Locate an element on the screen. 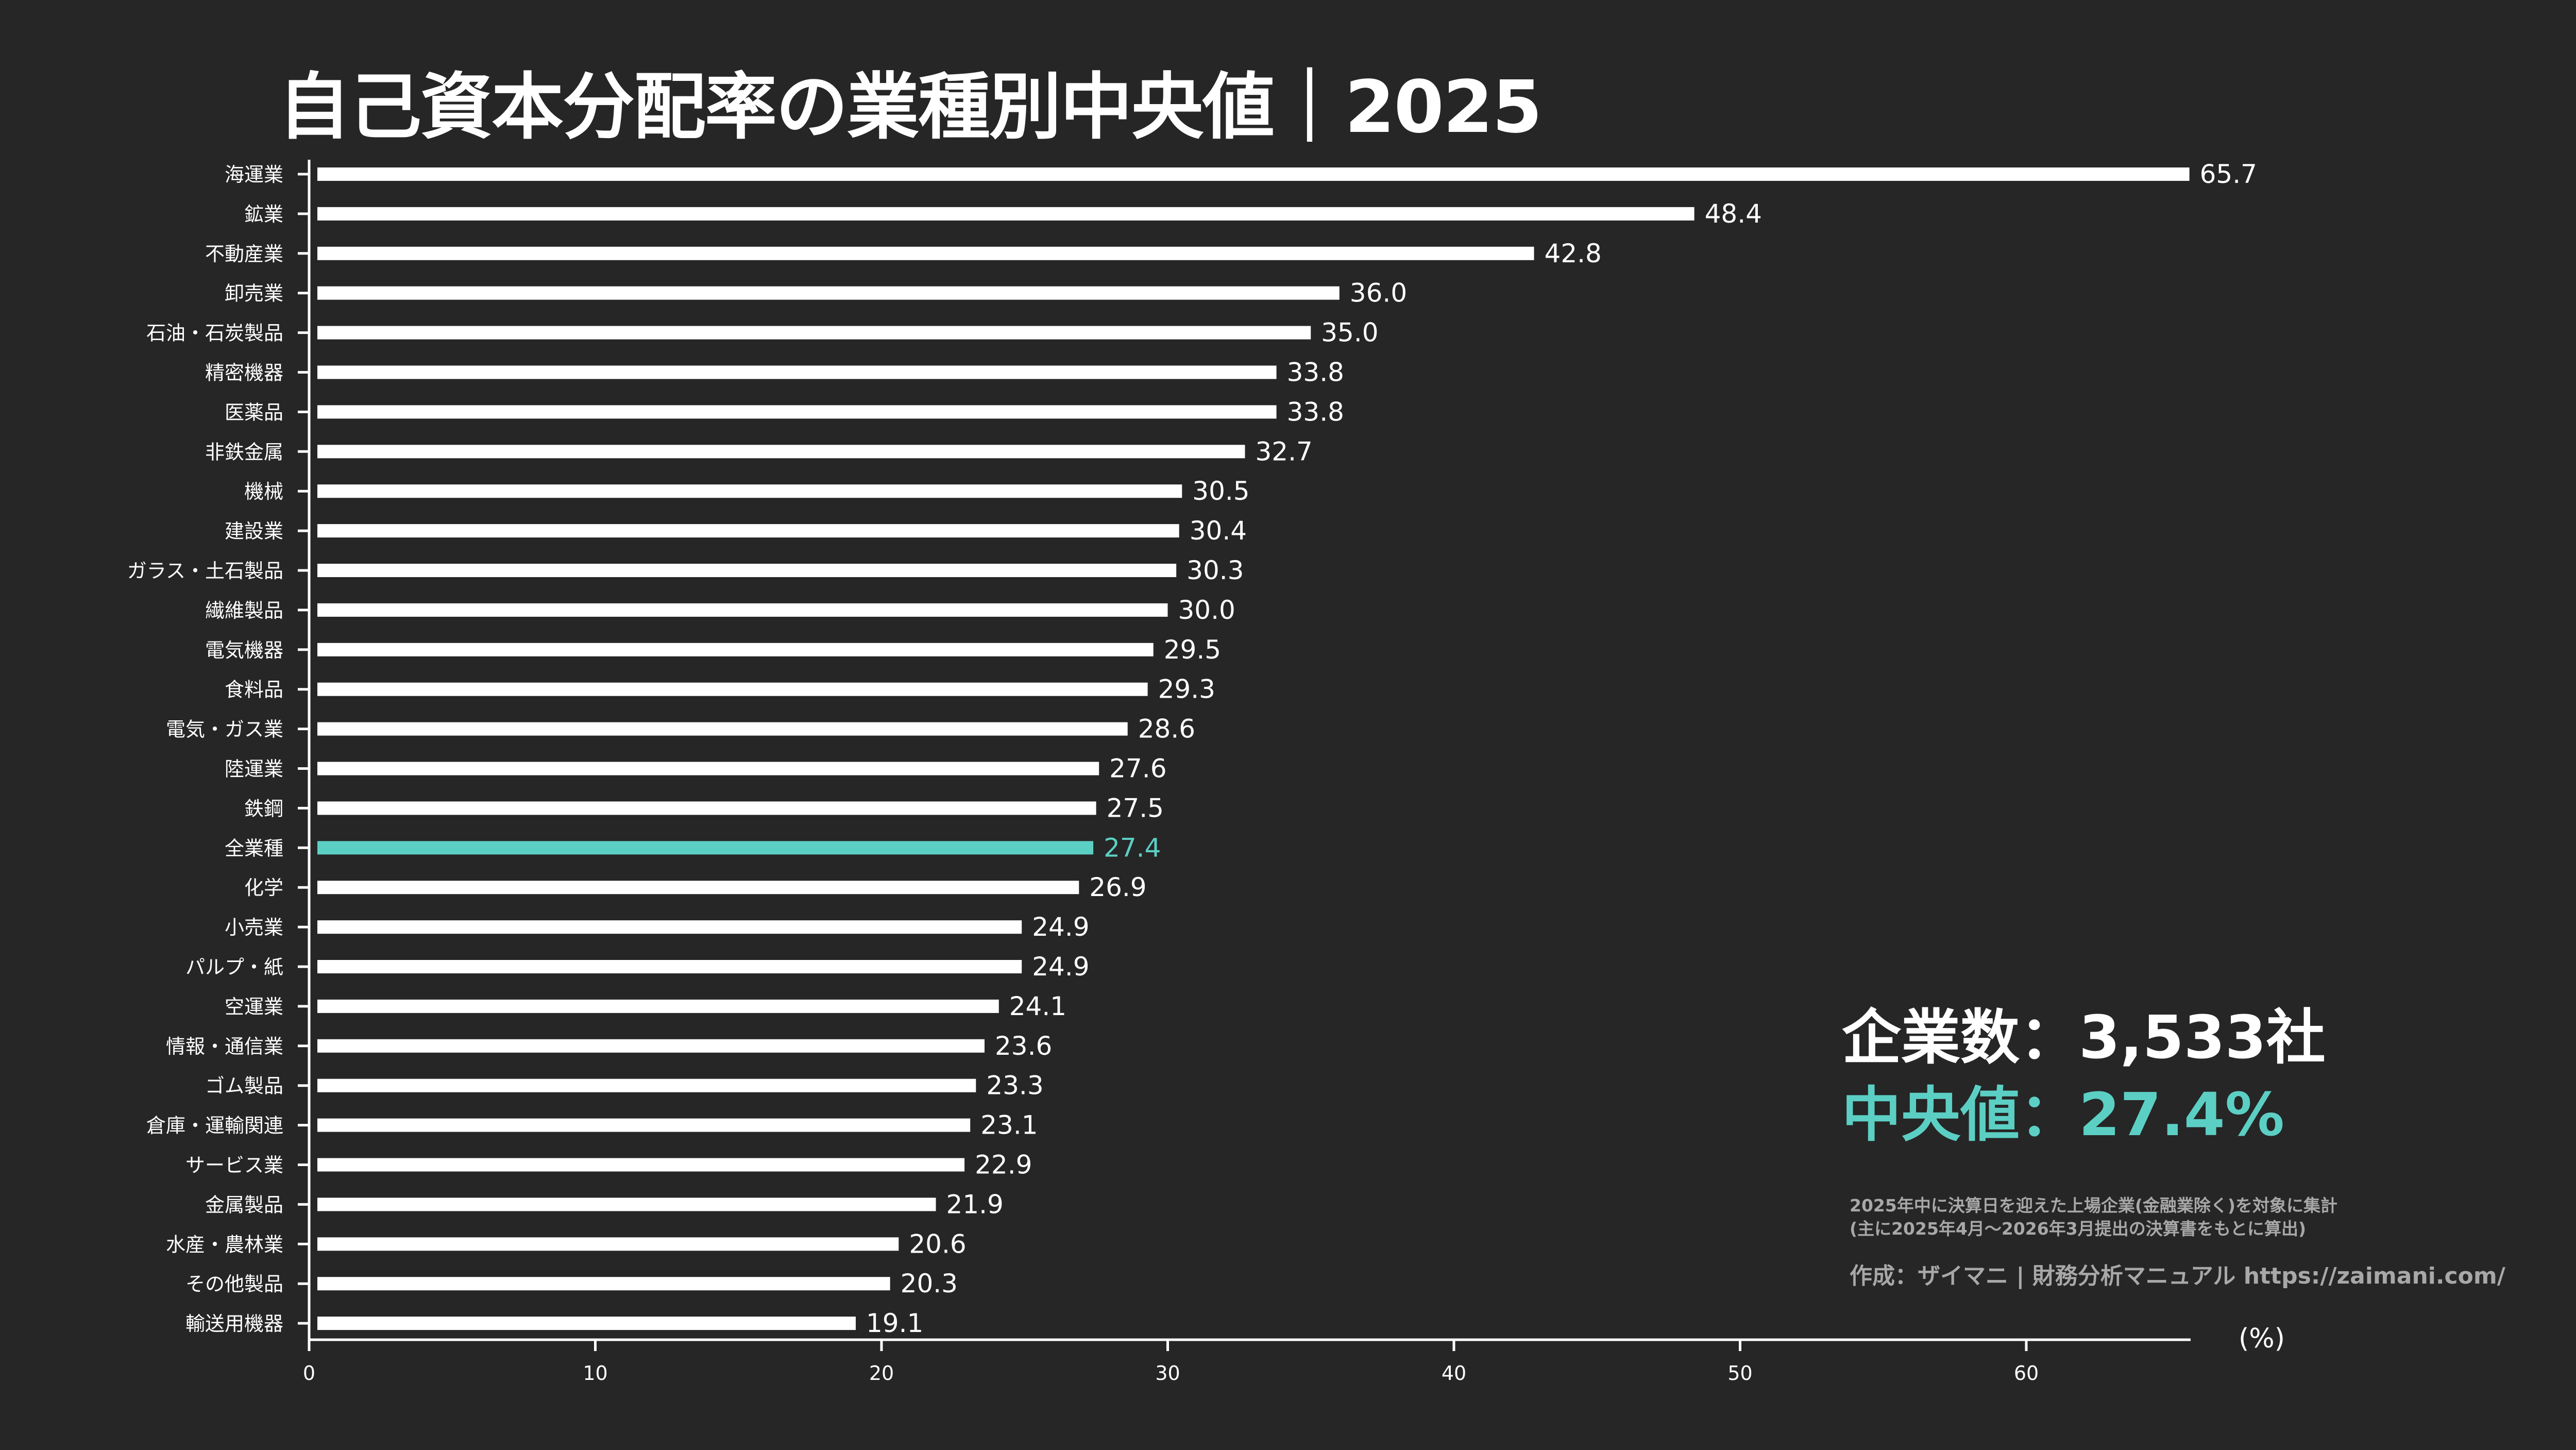 This screenshot has width=2576, height=1450. value-label: 23.3 is located at coordinates (1014, 1086).